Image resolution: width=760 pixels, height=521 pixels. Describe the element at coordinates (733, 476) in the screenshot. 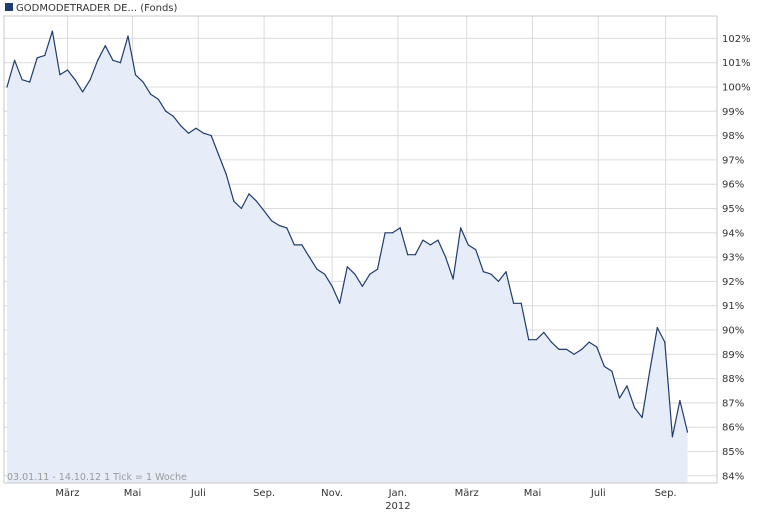

I see `y-tick-label: 84%` at that location.